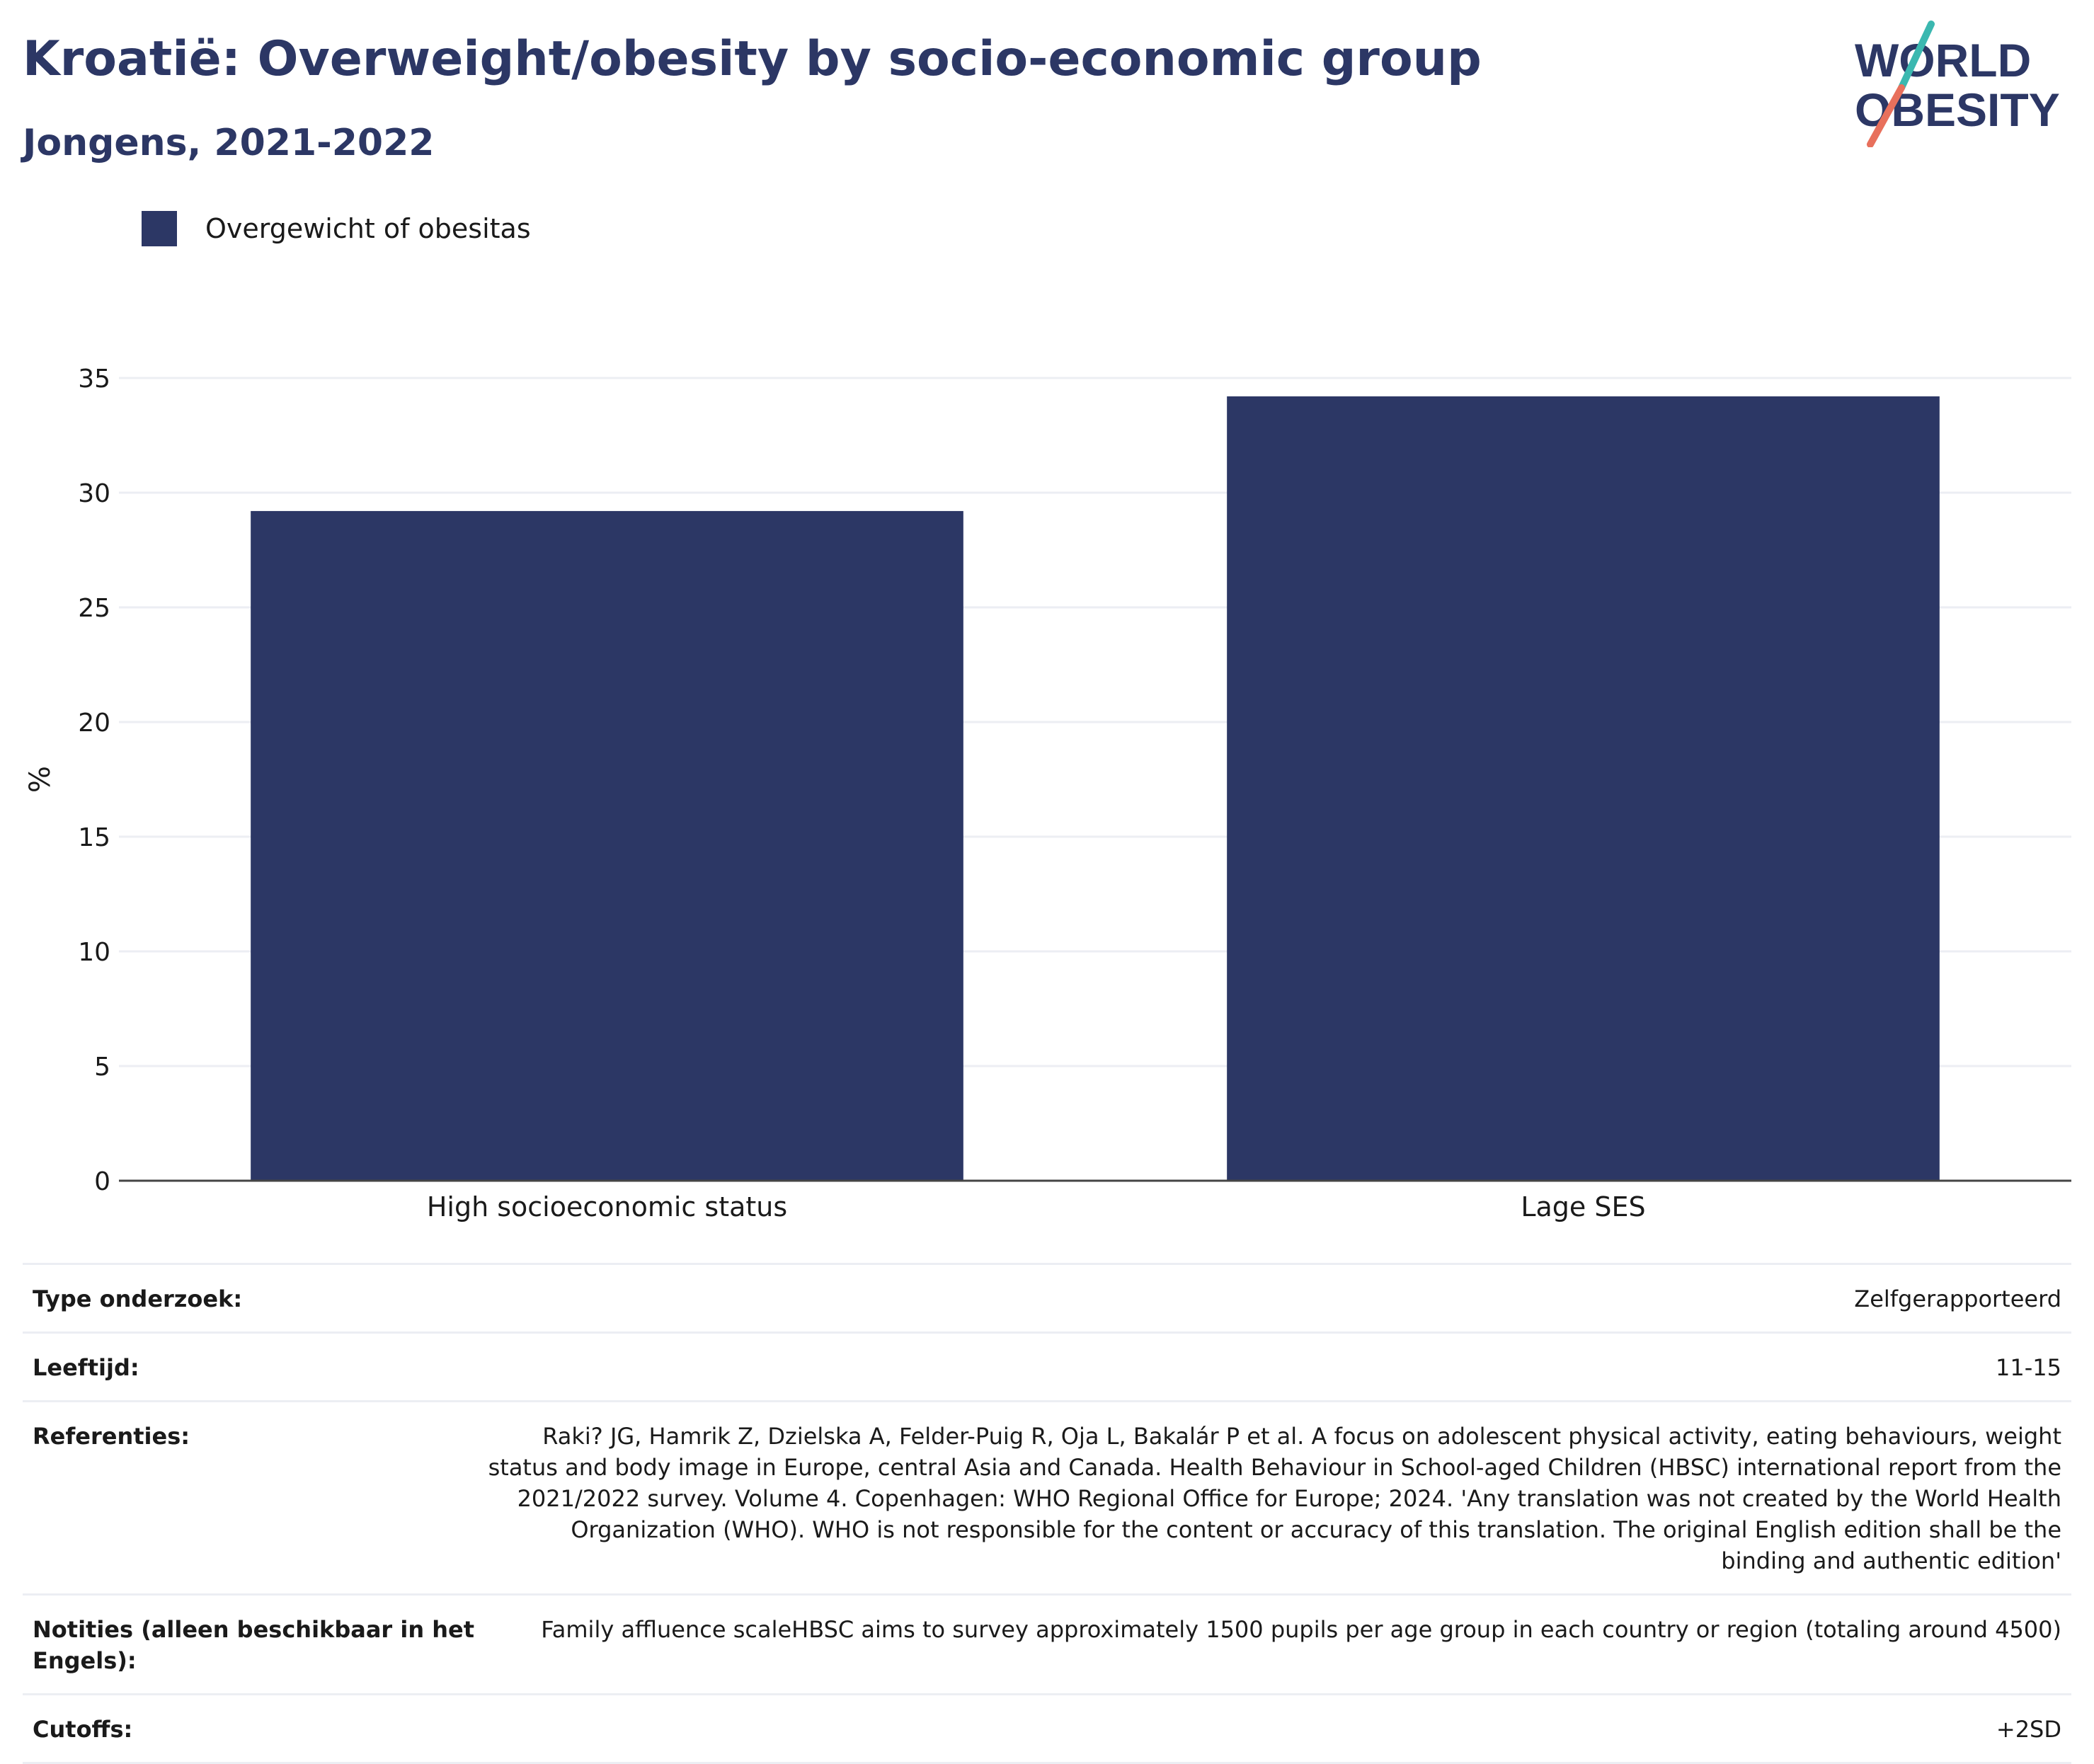 This screenshot has height=1764, width=2094. What do you see at coordinates (94, 380) in the screenshot?
I see `y-tick-label: 35` at bounding box center [94, 380].